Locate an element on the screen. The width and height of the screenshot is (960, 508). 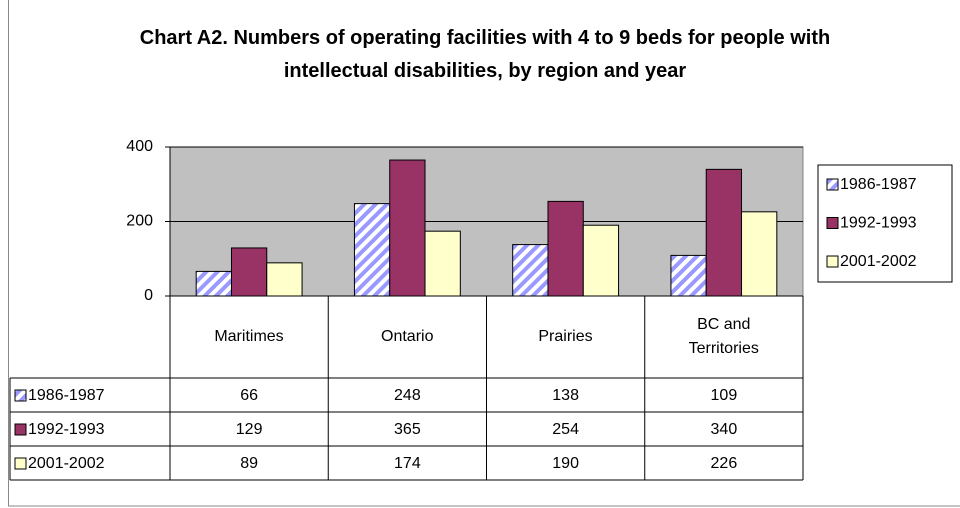
x-tick-label: Ontario is located at coordinates (407, 336).